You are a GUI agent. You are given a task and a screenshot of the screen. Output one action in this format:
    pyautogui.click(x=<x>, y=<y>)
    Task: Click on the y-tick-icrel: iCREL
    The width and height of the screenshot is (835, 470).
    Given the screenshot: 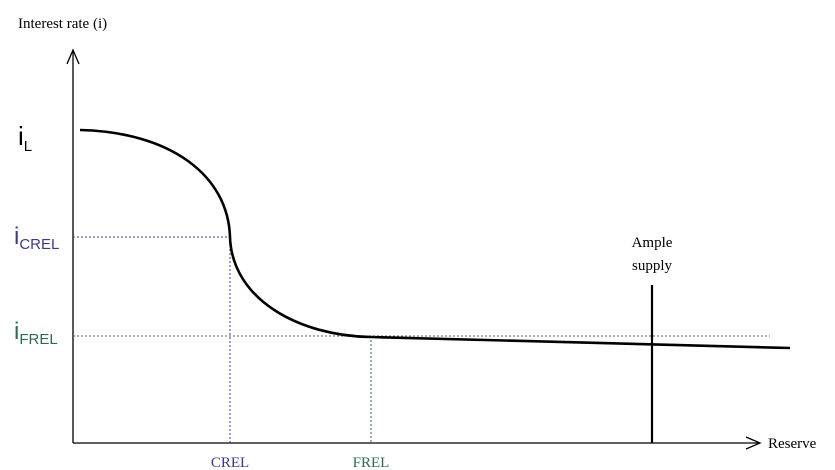 What is the action you would take?
    pyautogui.click(x=36, y=238)
    